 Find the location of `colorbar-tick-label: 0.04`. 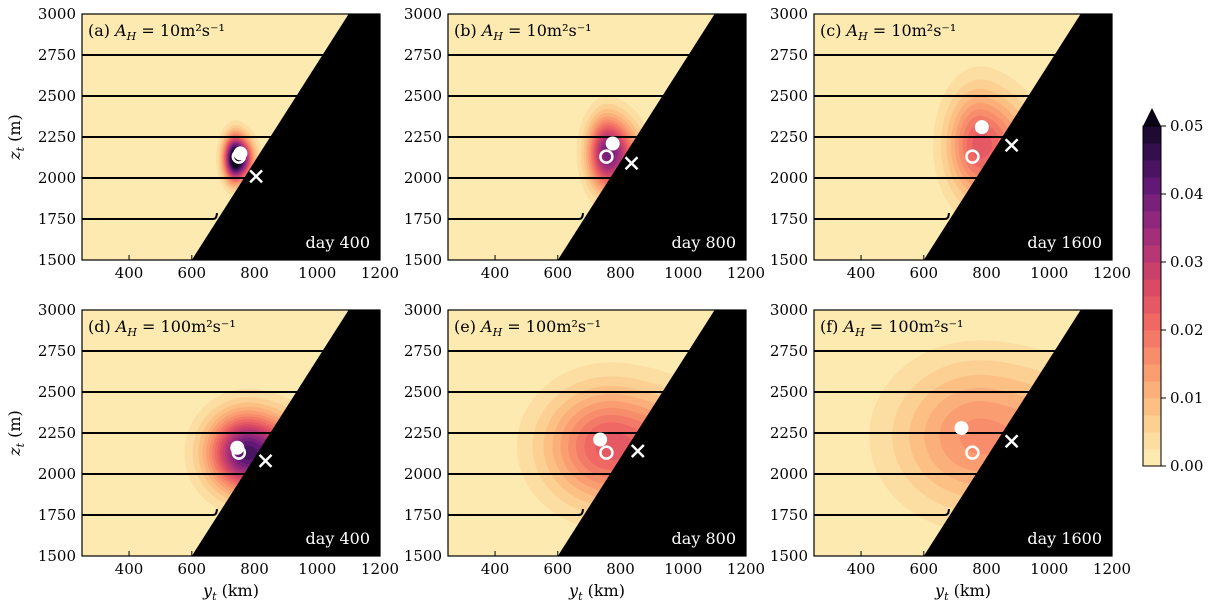

colorbar-tick-label: 0.04 is located at coordinates (1186, 194).